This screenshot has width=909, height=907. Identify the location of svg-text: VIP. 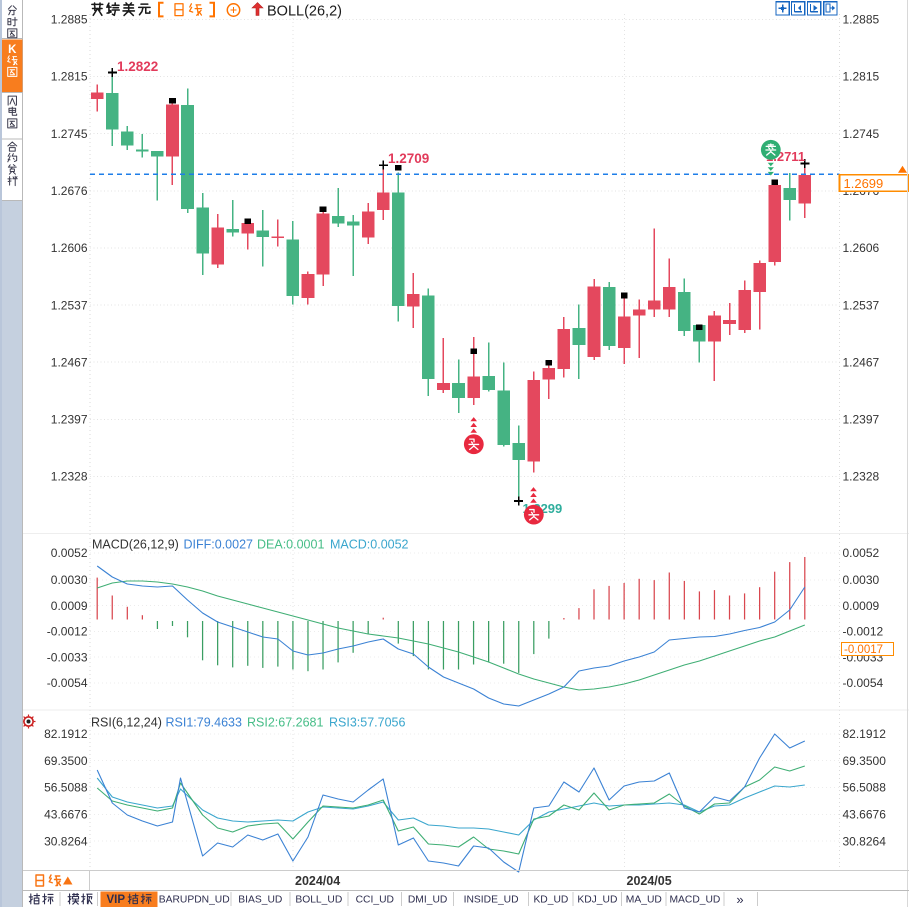
(116, 900).